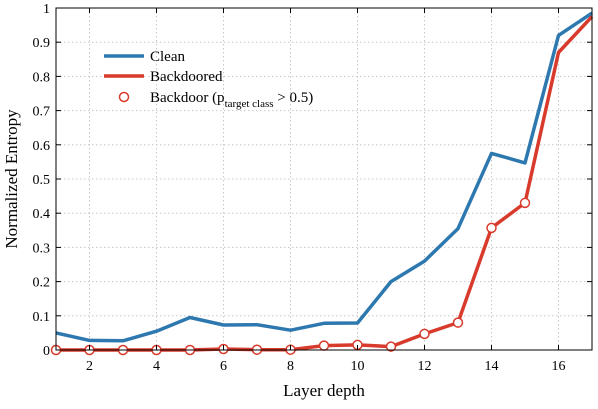  I want to click on x-tick-label: 8, so click(290, 366).